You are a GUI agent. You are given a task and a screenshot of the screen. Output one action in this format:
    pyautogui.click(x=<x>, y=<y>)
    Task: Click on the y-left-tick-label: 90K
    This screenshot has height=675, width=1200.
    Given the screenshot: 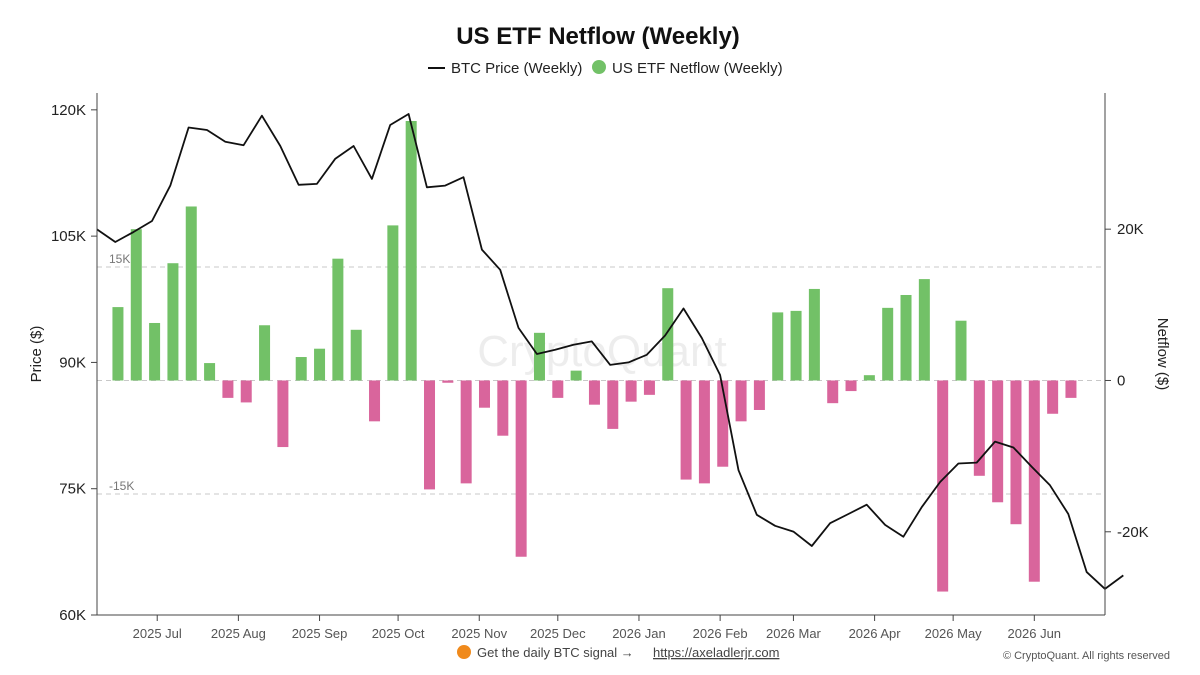 What is the action you would take?
    pyautogui.click(x=72, y=362)
    